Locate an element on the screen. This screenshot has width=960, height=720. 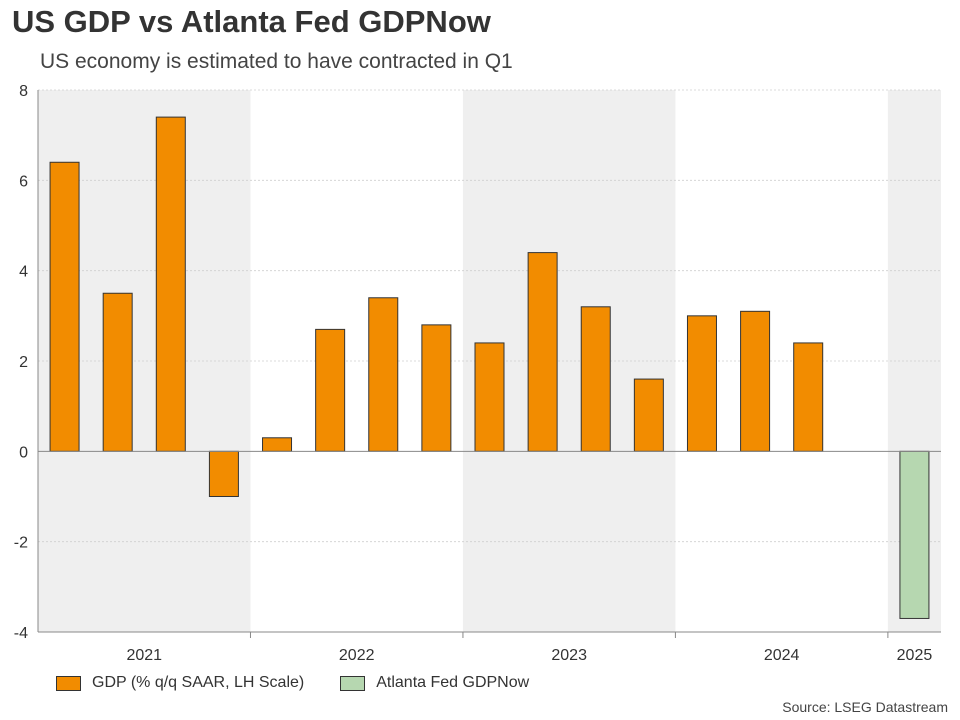
y-tick-label: 8 is located at coordinates (23, 91).